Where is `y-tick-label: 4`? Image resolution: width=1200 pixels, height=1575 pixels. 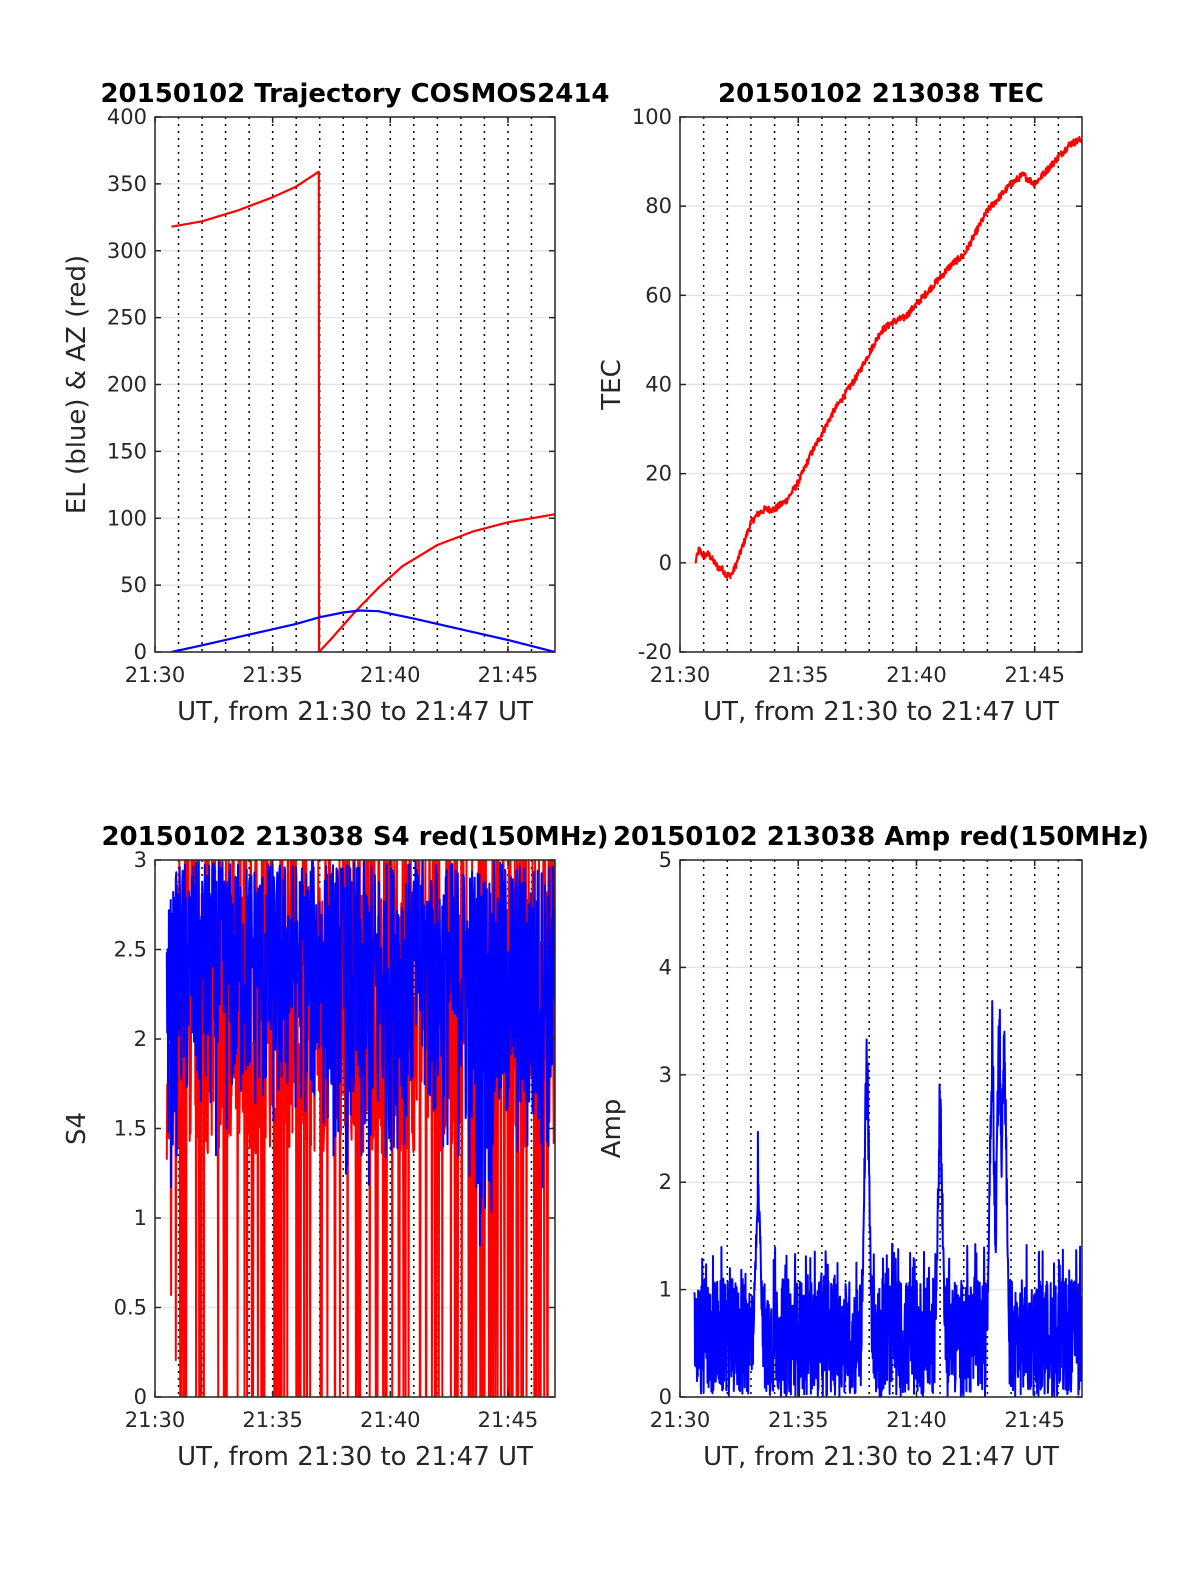 y-tick-label: 4 is located at coordinates (665, 967).